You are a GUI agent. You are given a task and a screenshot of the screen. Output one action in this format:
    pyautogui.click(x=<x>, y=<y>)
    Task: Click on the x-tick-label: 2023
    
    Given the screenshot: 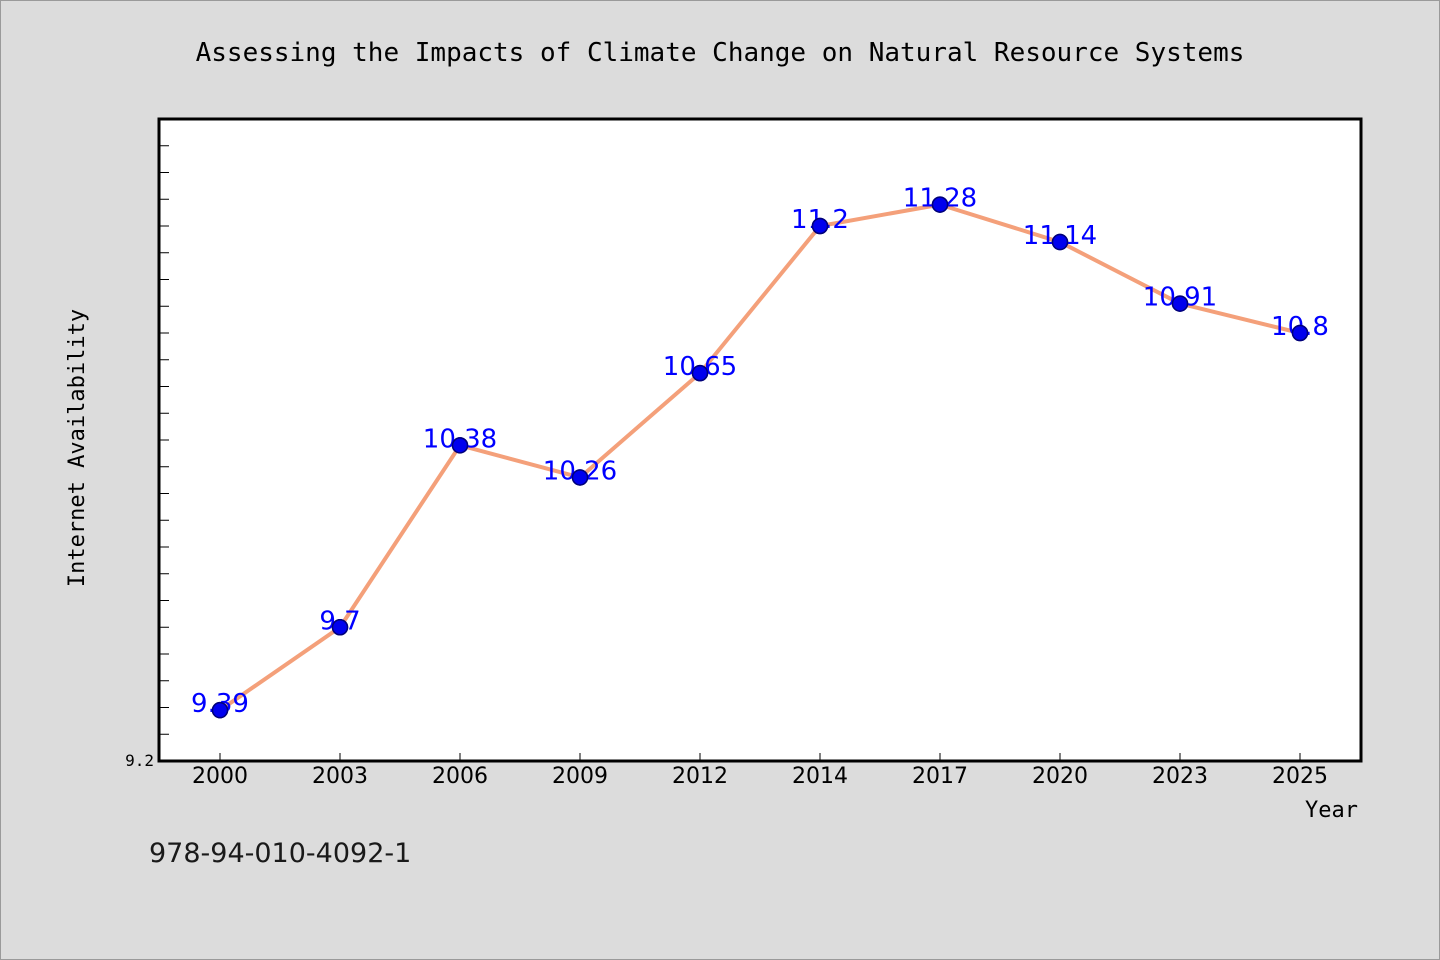 What is the action you would take?
    pyautogui.click(x=1180, y=776)
    